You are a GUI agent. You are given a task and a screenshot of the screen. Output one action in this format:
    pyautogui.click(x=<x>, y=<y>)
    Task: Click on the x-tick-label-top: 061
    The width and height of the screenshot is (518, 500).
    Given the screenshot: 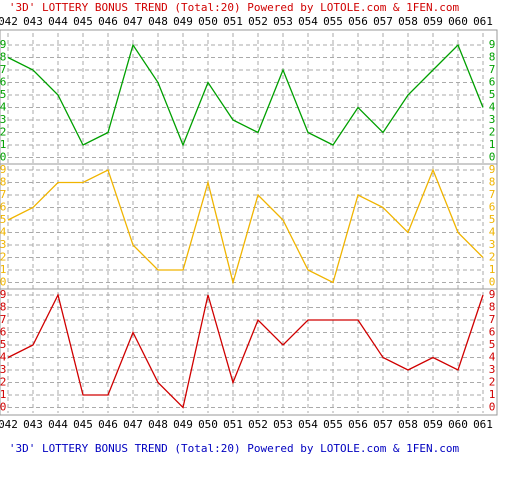 What is the action you would take?
    pyautogui.click(x=483, y=21)
    